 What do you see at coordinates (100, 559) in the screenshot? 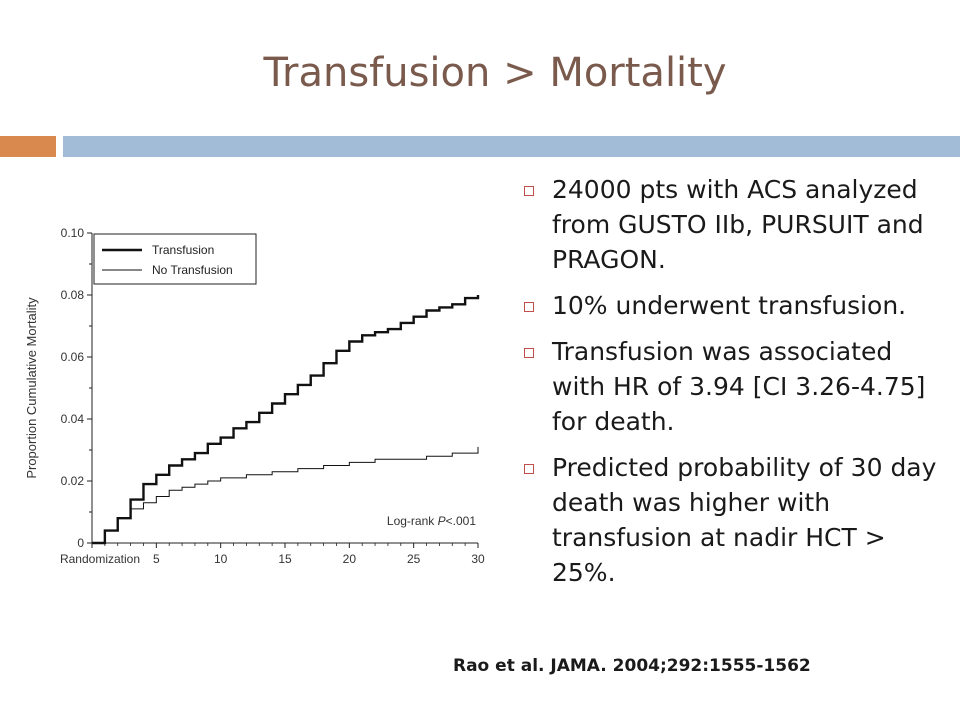
I see `x-tick-label: Randomization` at bounding box center [100, 559].